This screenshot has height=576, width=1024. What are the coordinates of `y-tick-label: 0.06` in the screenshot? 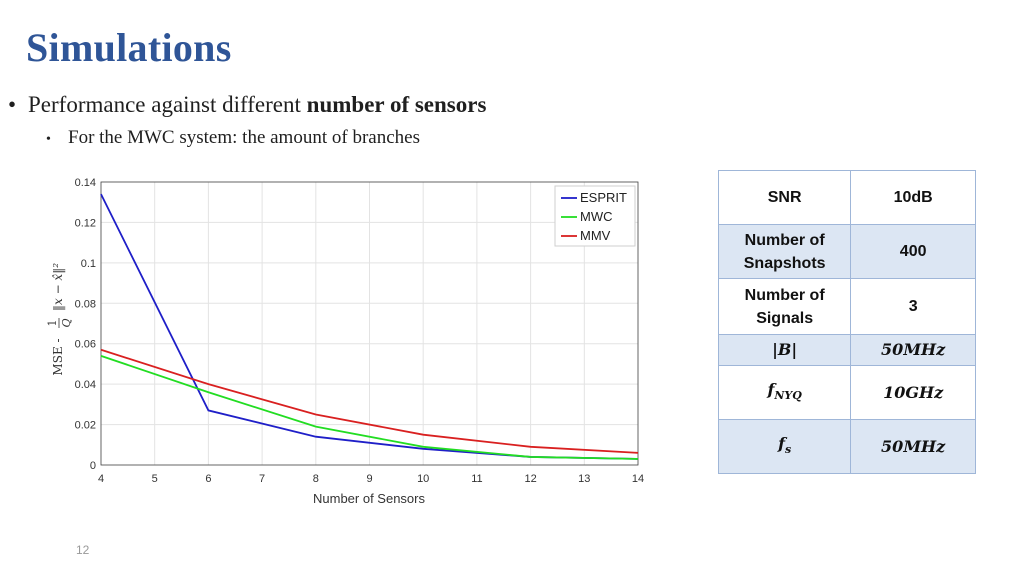 It's located at (85, 345).